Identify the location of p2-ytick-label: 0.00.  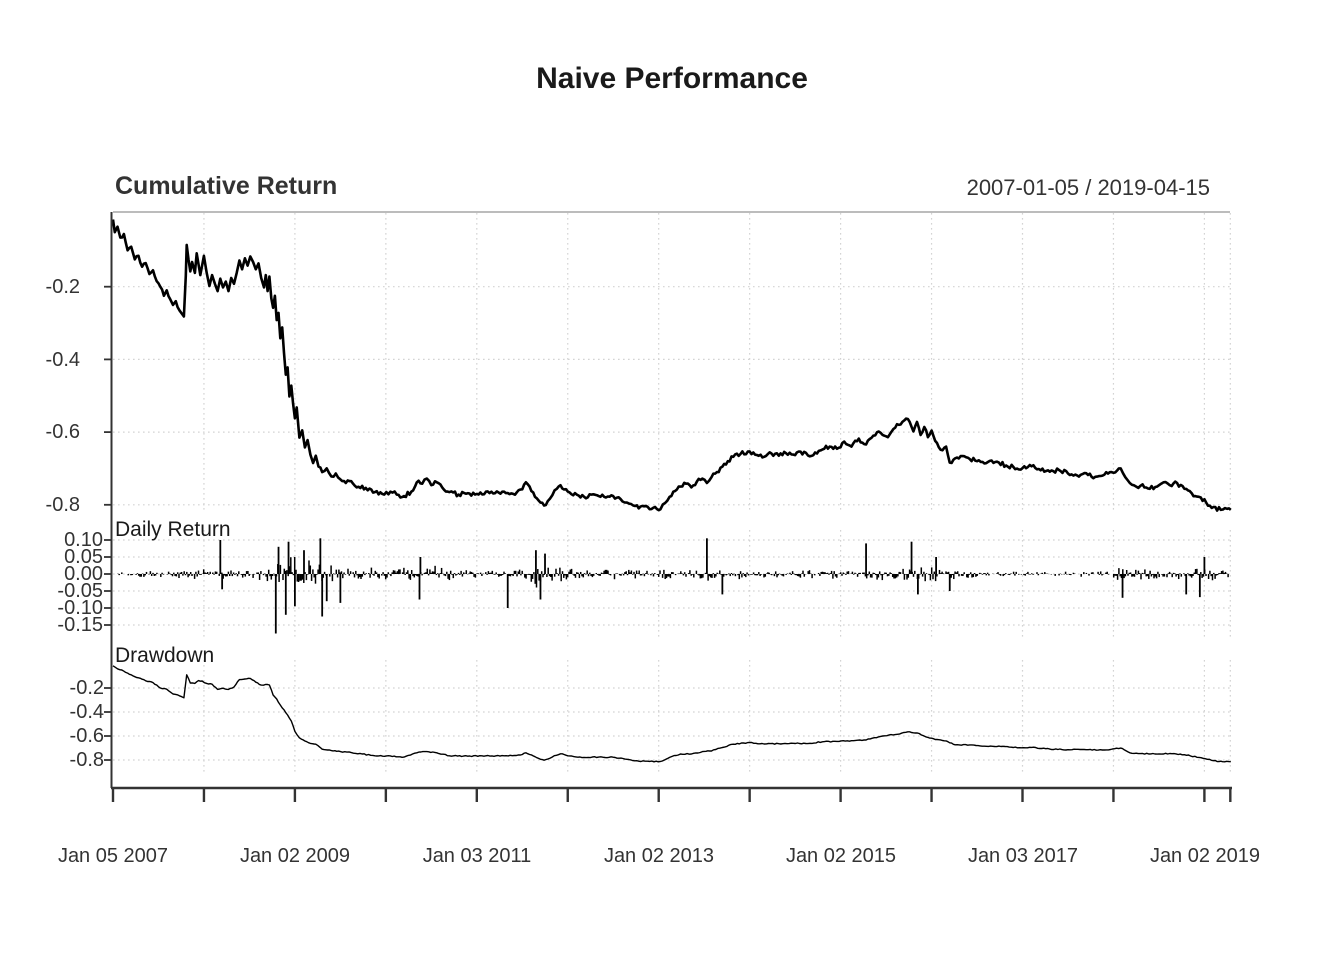
(83, 574).